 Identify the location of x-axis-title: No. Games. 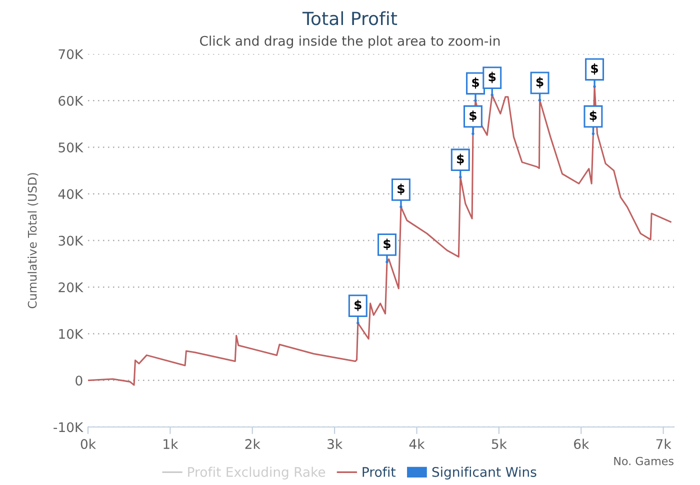
(644, 461).